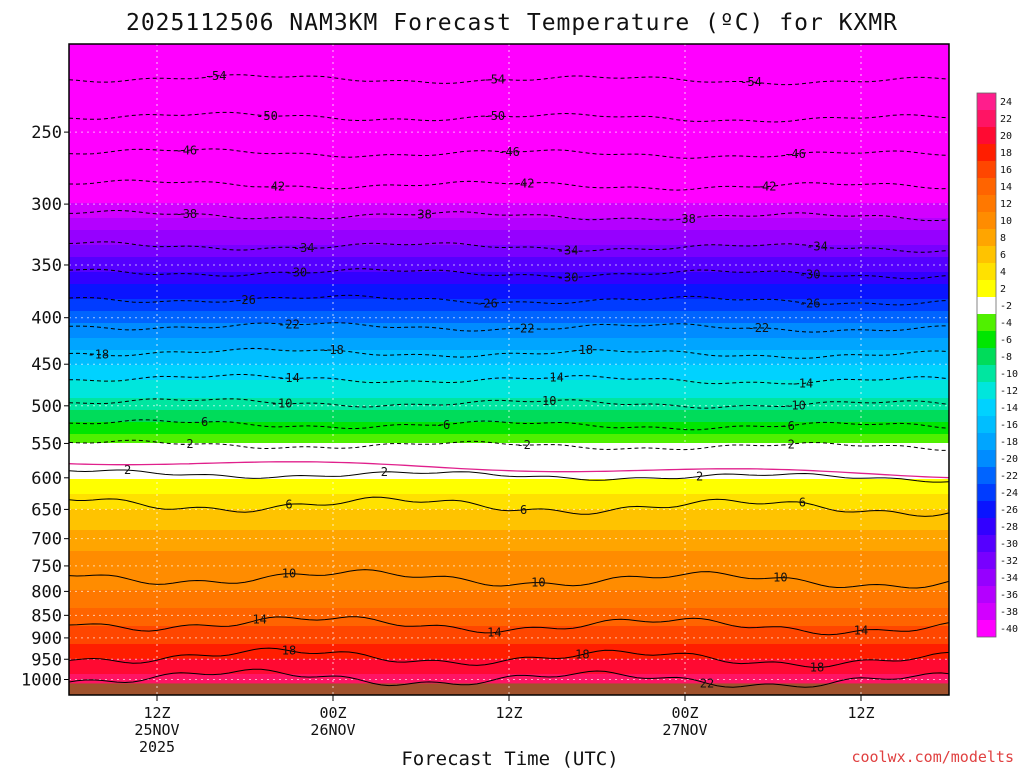 This screenshot has height=768, width=1024. What do you see at coordinates (46, 365) in the screenshot?
I see `y-tick-label: 450` at bounding box center [46, 365].